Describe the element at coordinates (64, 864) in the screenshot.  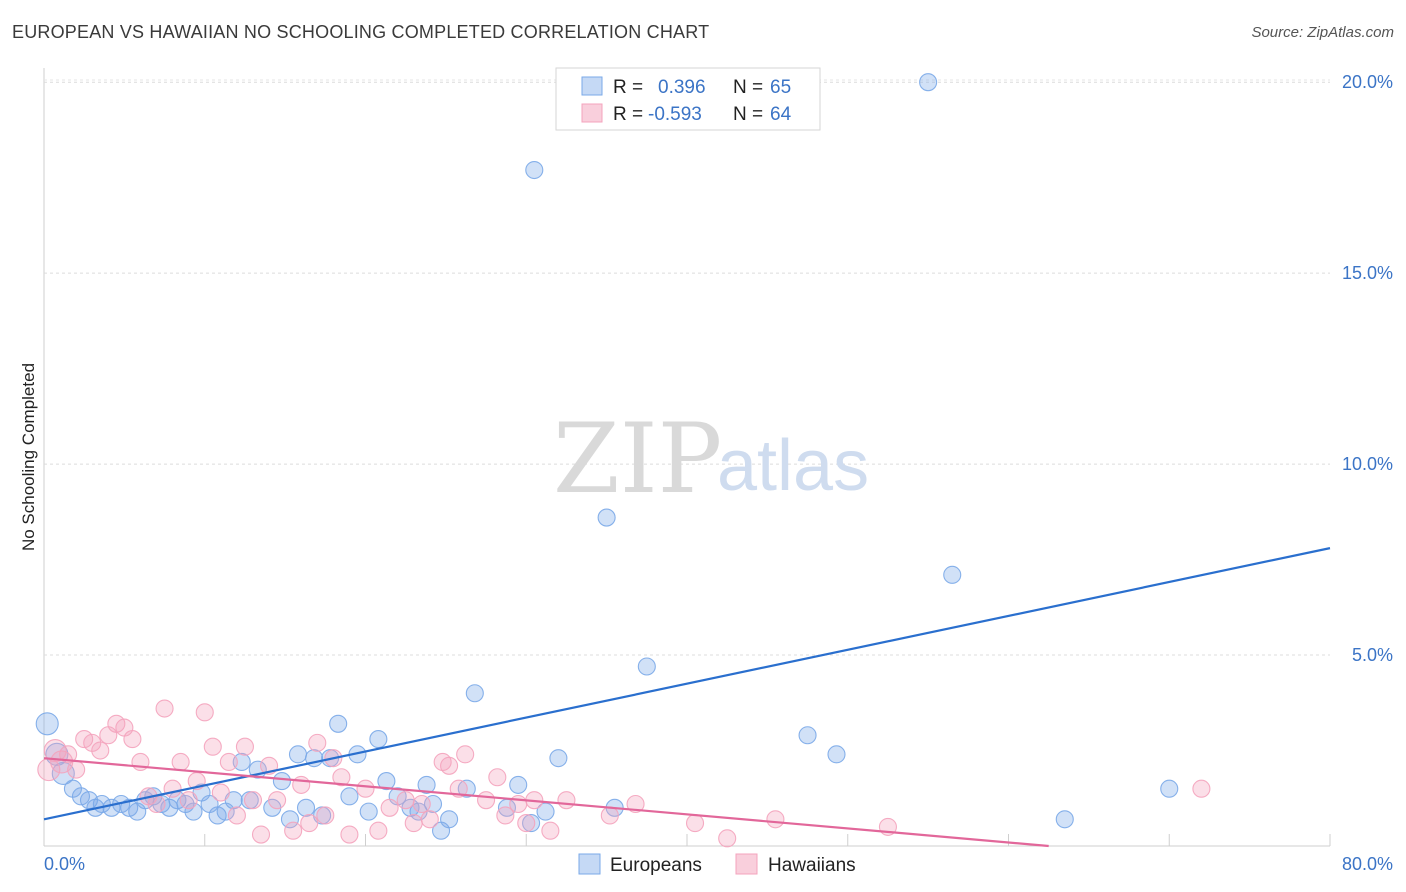
I see `x-tick-label-min: 0.0%` at that location.